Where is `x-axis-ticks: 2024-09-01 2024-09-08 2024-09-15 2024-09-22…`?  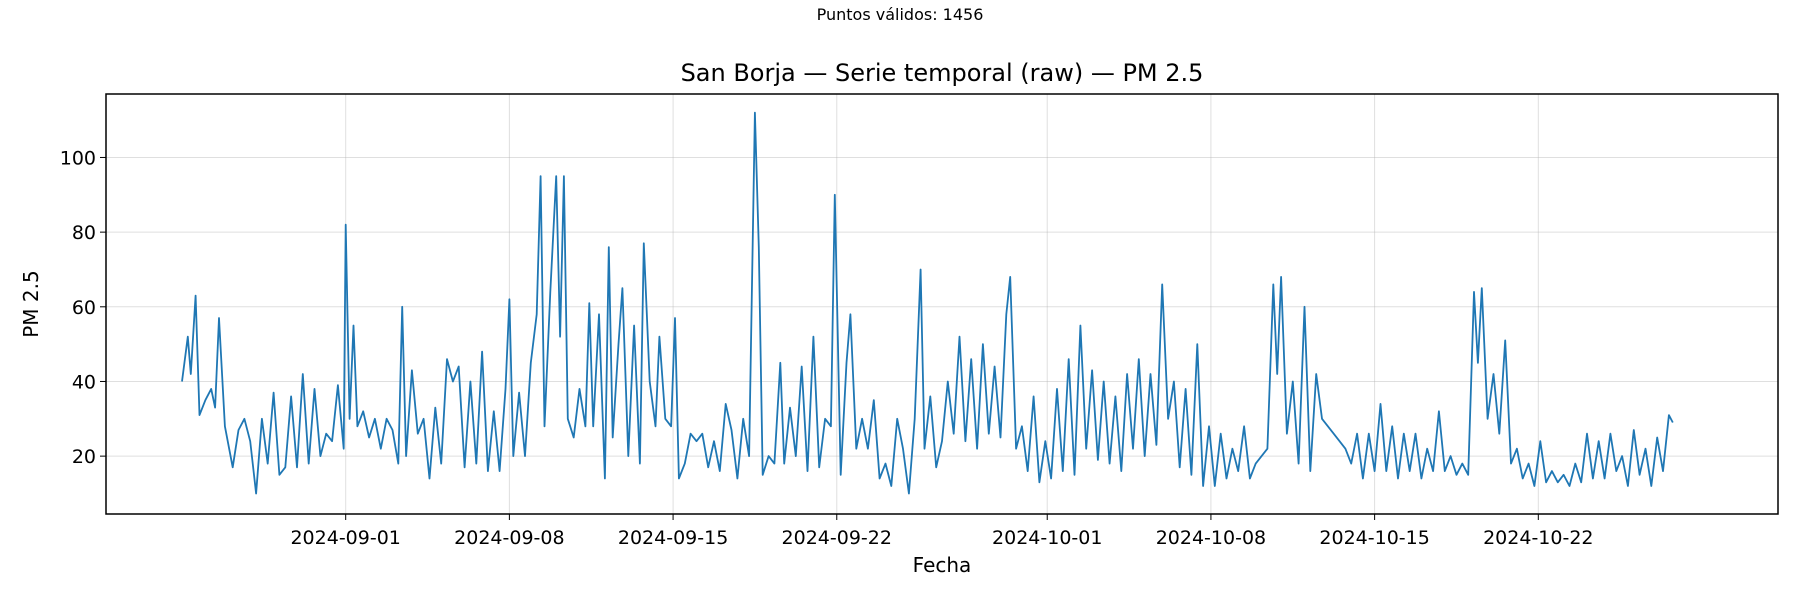
x-axis-ticks: 2024-09-01 2024-09-08 2024-09-15 2024-09-22… is located at coordinates (942, 531).